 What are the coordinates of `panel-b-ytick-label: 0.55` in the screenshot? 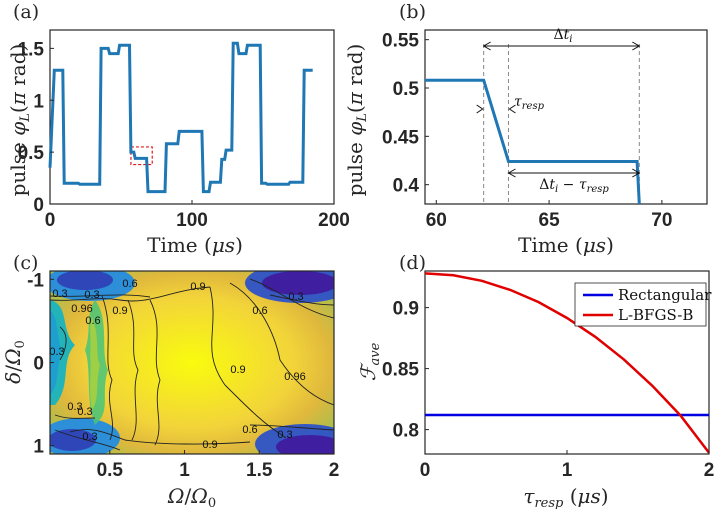 It's located at (400, 41).